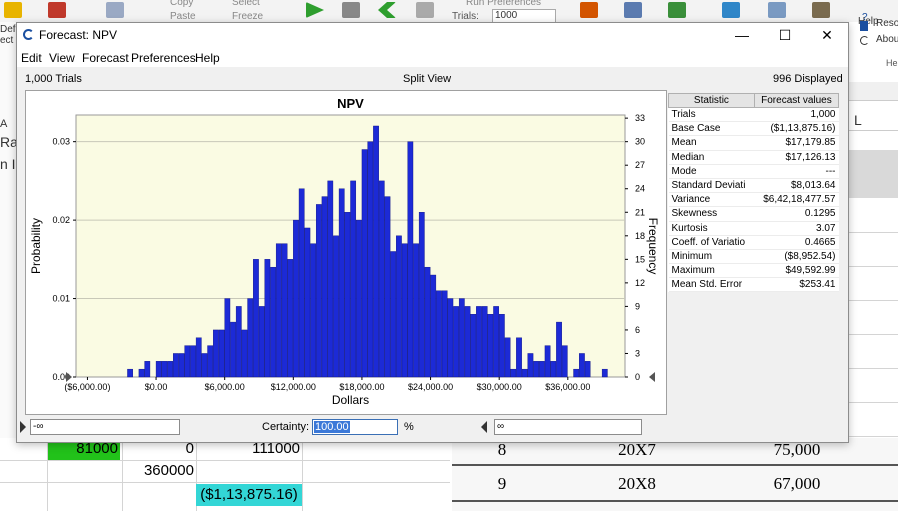 The width and height of the screenshot is (898, 511). Describe the element at coordinates (61, 142) in the screenshot. I see `y-tick-label: 0.03` at that location.